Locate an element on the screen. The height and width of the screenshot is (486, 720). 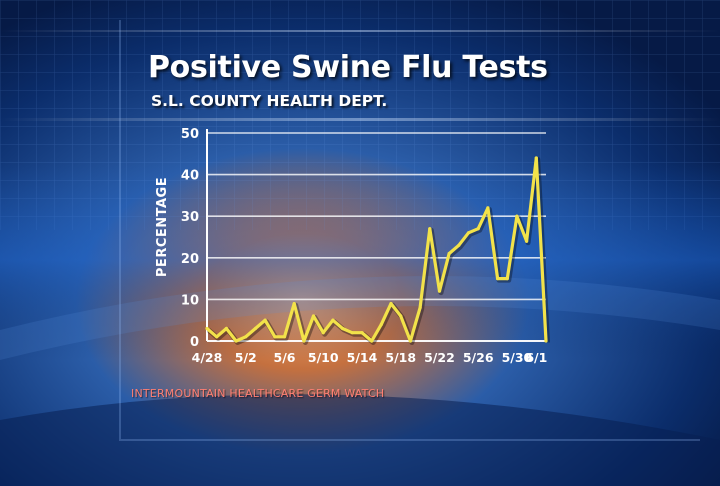
x-tick-label: 6/1 is located at coordinates (536, 357).